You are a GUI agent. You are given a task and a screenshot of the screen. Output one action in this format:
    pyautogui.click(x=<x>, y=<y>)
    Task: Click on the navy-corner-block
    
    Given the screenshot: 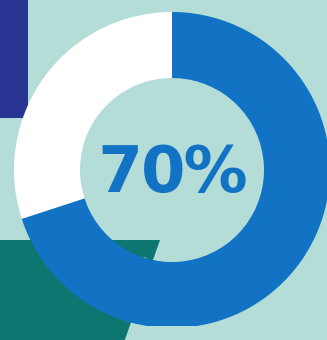 What is the action you would take?
    pyautogui.click(x=14, y=59)
    